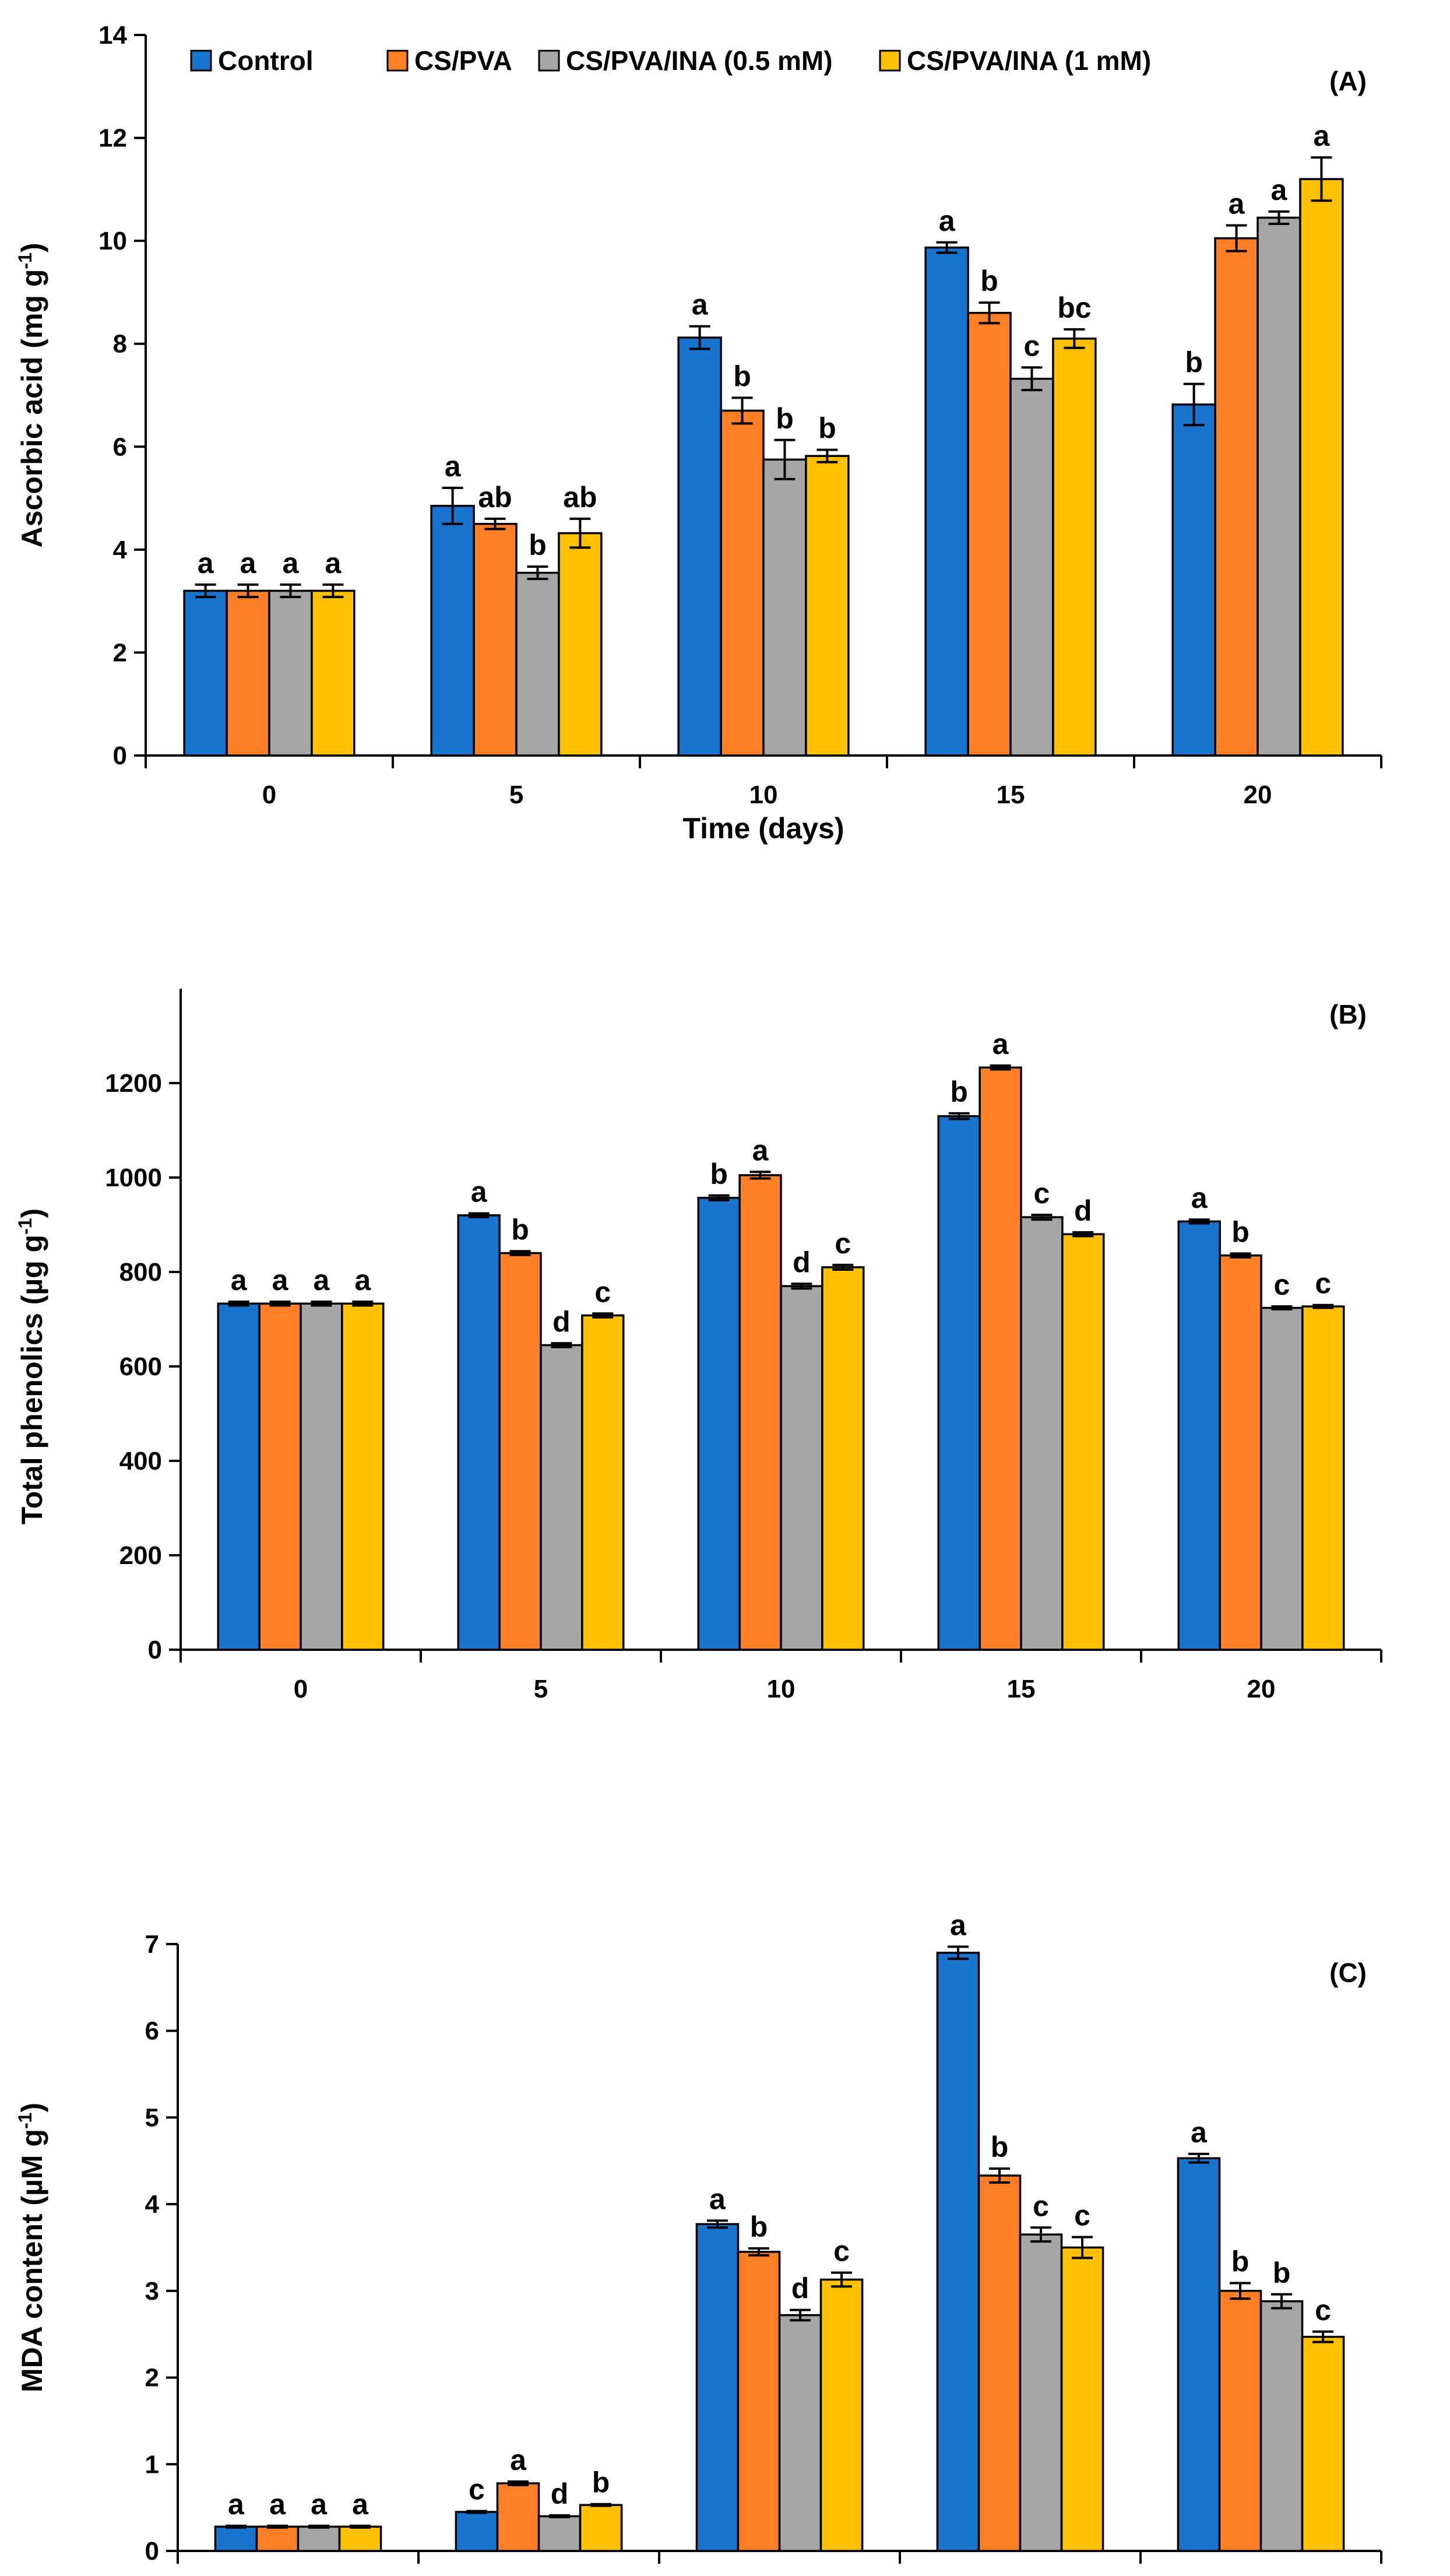  What do you see at coordinates (495, 497) in the screenshot?
I see `significance-letter: ab` at bounding box center [495, 497].